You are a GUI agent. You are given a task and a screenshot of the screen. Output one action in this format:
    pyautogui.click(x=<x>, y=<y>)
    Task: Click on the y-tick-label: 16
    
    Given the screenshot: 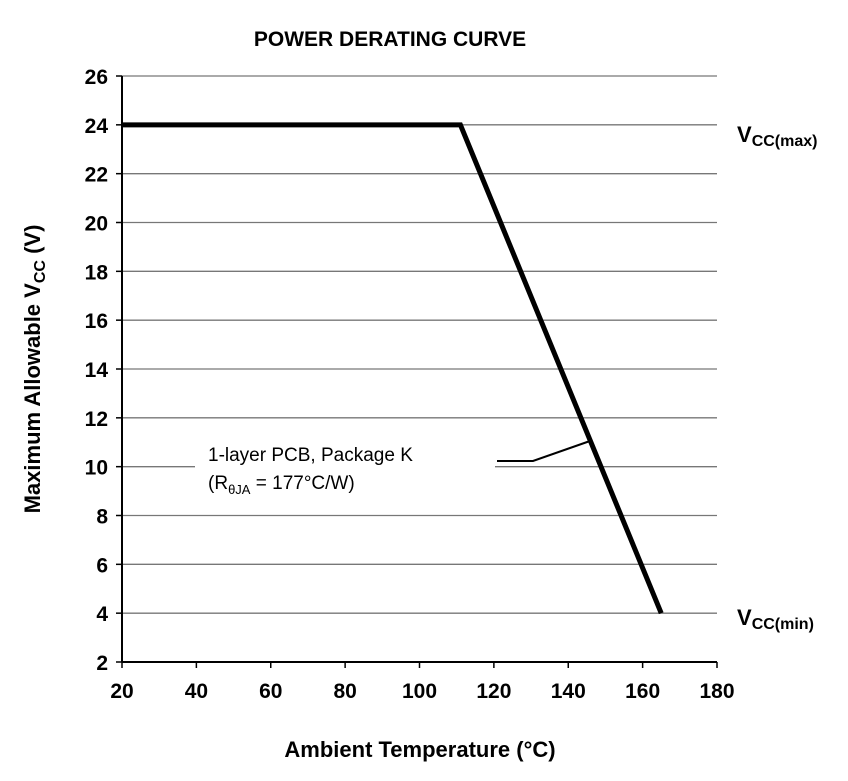 What is the action you would take?
    pyautogui.click(x=96, y=321)
    